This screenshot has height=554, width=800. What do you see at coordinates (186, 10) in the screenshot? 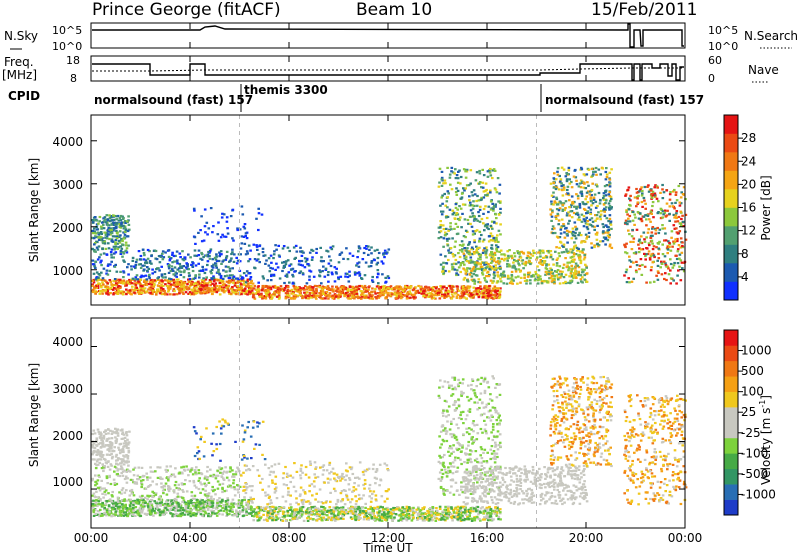
I see `station-title: Prince George (fitACF)` at bounding box center [186, 10].